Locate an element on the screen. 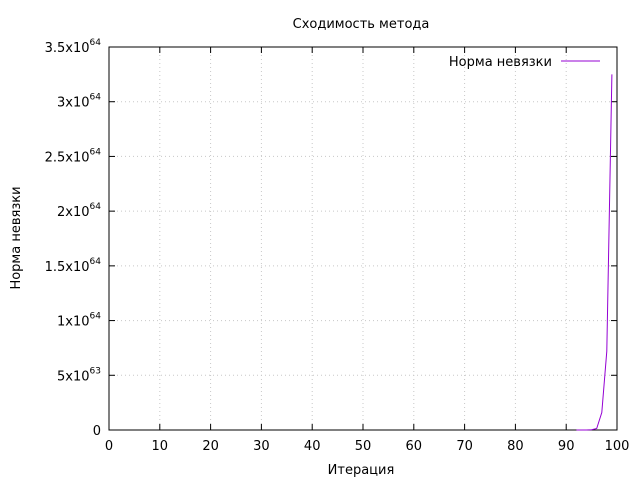 Image resolution: width=640 pixels, height=480 pixels. chart-title: Сходимость метода is located at coordinates (361, 24).